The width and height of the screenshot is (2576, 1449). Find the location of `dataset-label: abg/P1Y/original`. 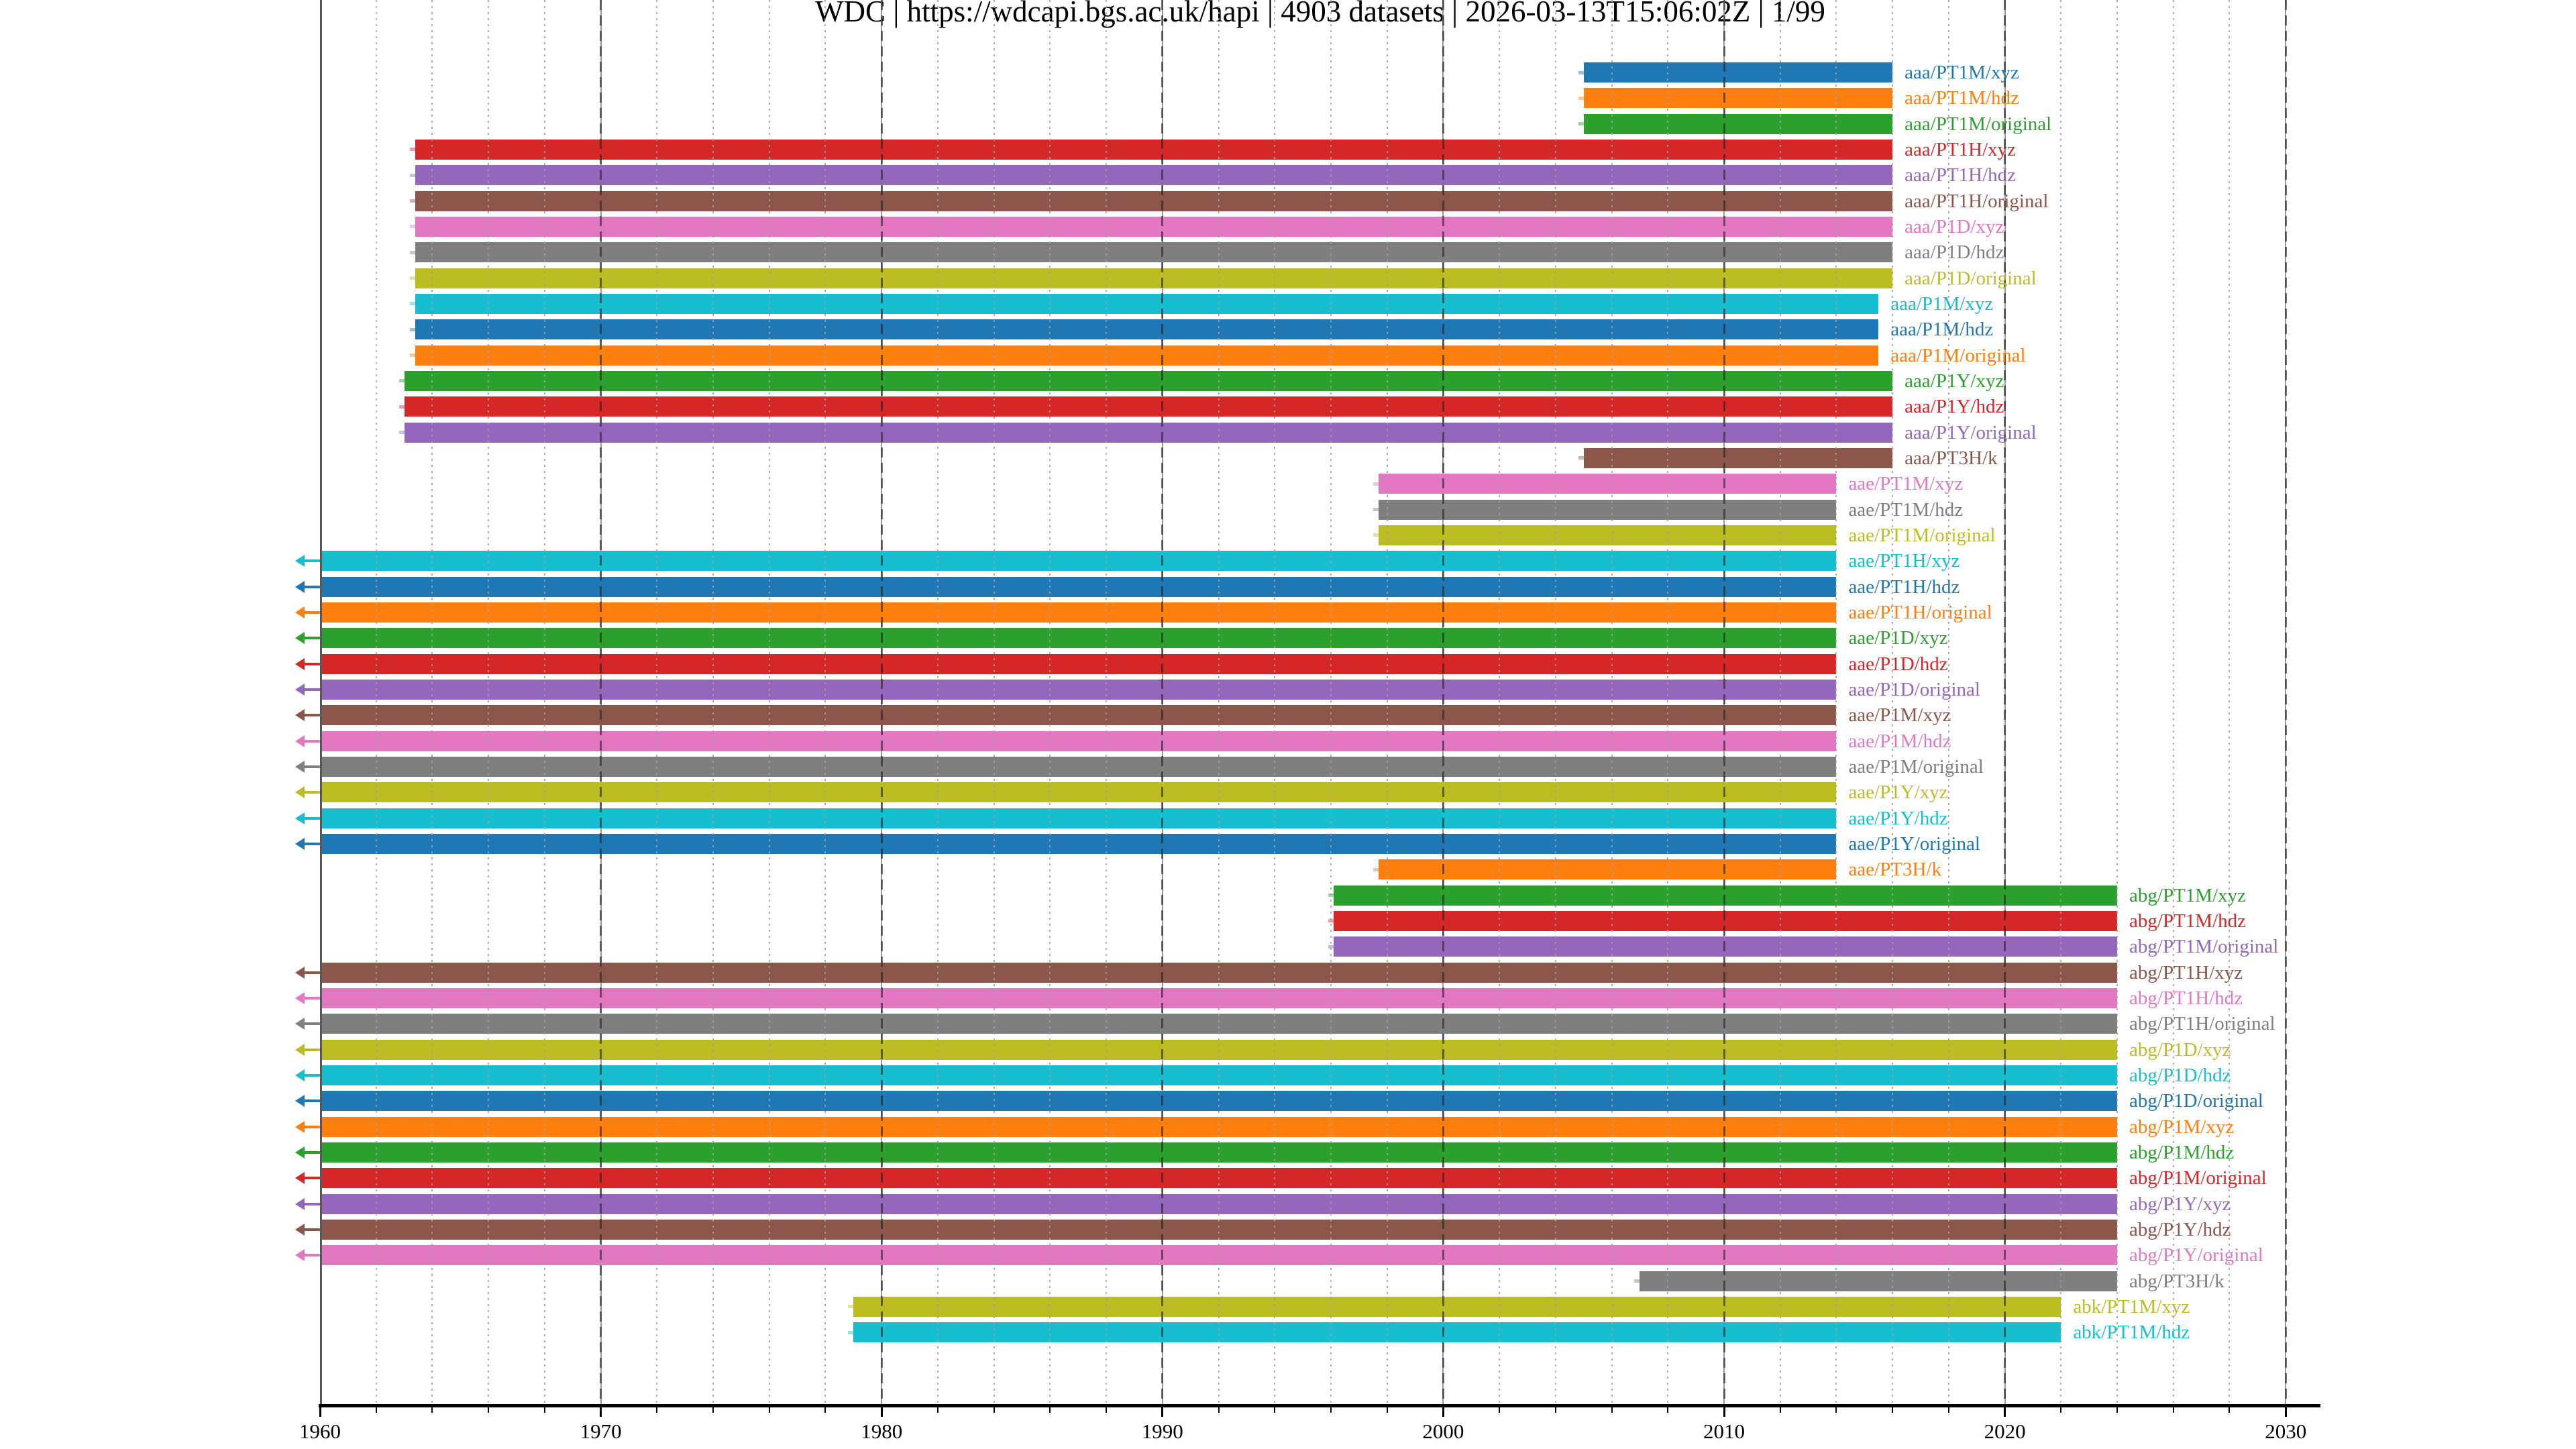

dataset-label: abg/P1Y/original is located at coordinates (2196, 1255).